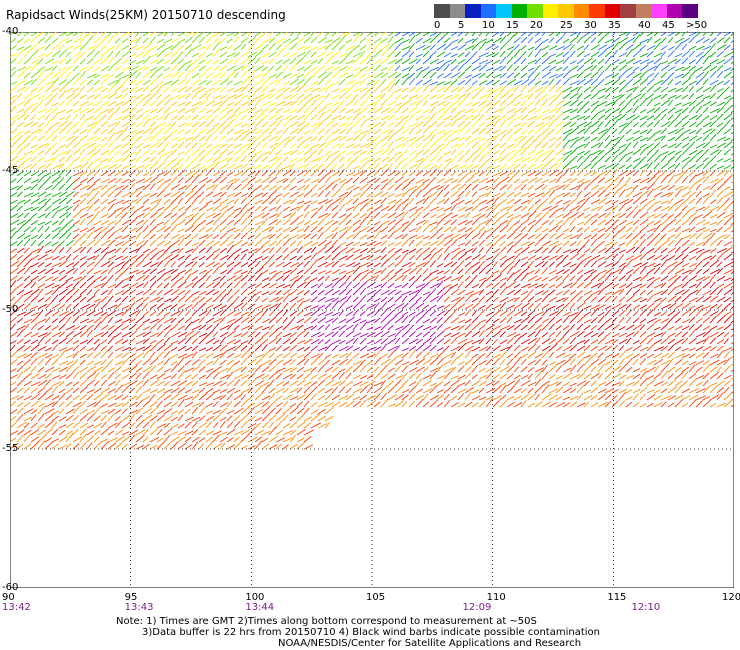  I want to click on legend-label: 30, so click(590, 25).